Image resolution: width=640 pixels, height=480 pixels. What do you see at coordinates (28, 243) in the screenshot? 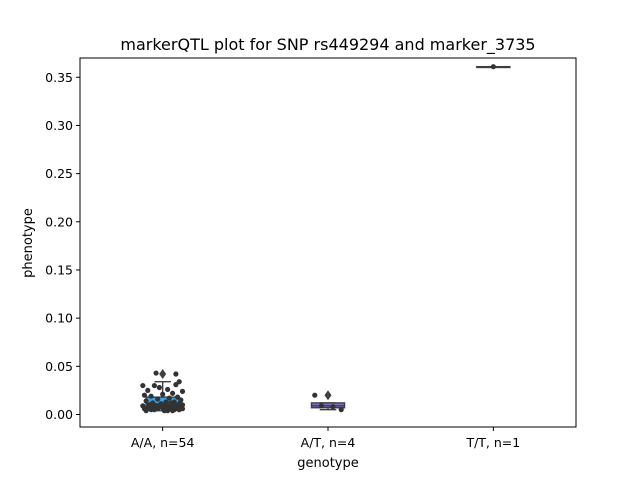
I see `y-axis-label: phenotype` at bounding box center [28, 243].